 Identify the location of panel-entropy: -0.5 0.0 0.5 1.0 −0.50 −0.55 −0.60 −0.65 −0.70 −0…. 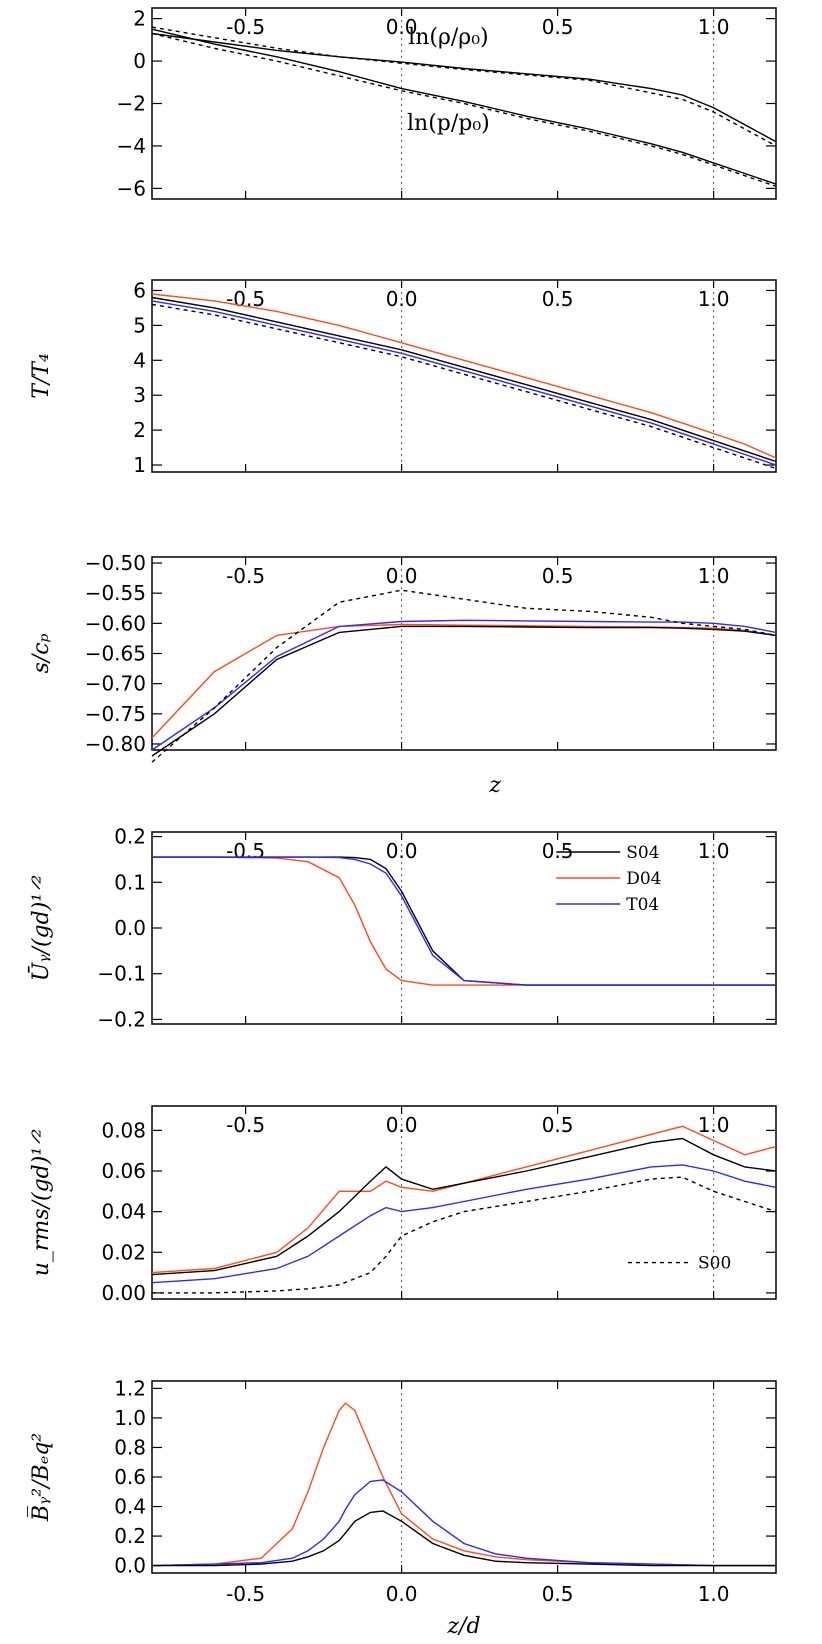
(403, 674).